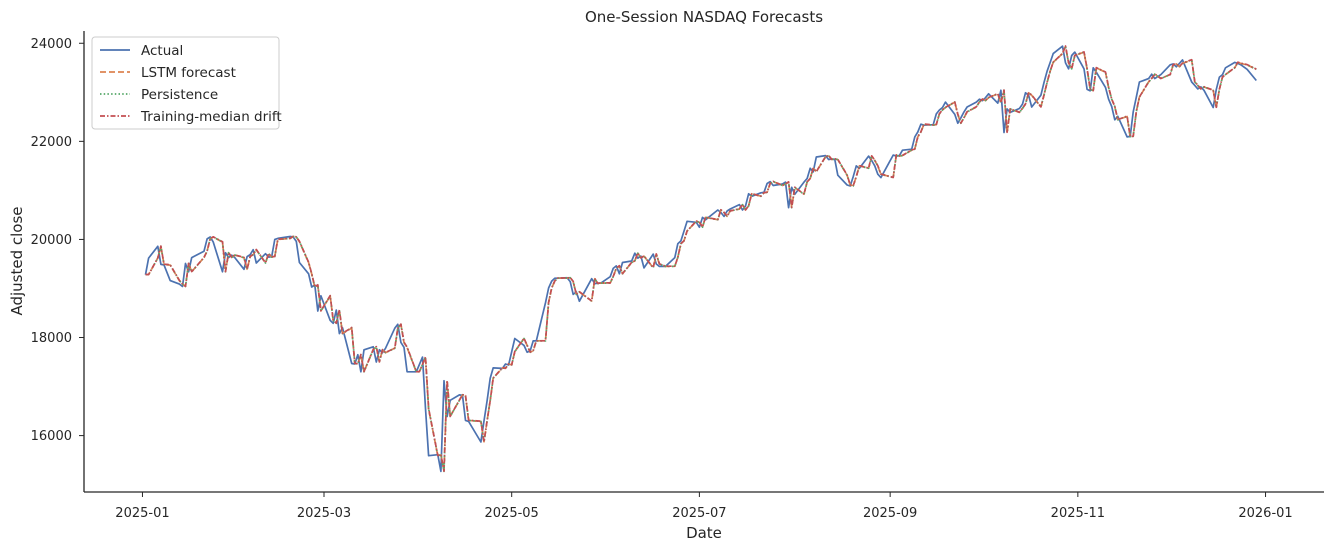  I want to click on y-tick-label: 24000, so click(51, 44).